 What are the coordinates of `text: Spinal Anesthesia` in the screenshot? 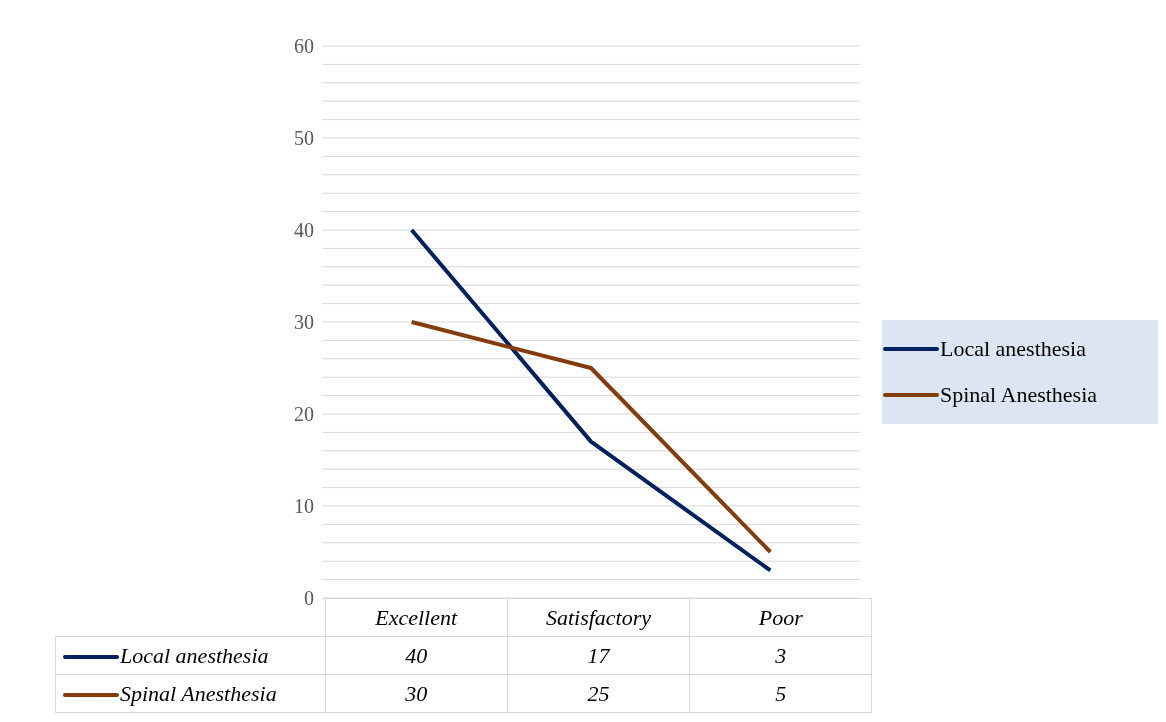 It's located at (198, 693).